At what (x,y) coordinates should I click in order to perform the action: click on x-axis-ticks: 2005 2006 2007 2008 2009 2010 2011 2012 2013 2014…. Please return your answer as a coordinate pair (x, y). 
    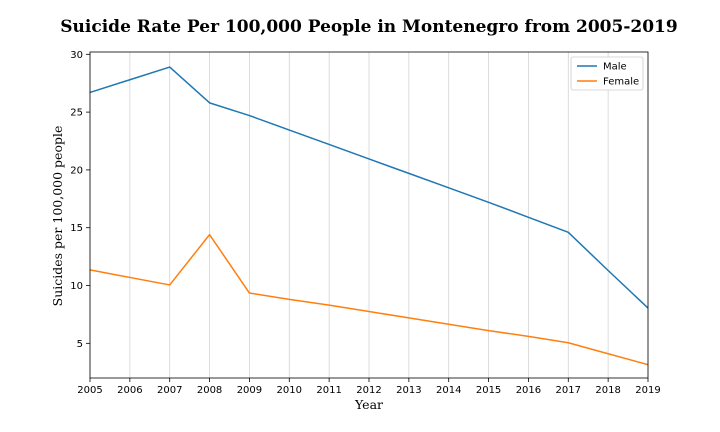
    Looking at the image, I should click on (369, 387).